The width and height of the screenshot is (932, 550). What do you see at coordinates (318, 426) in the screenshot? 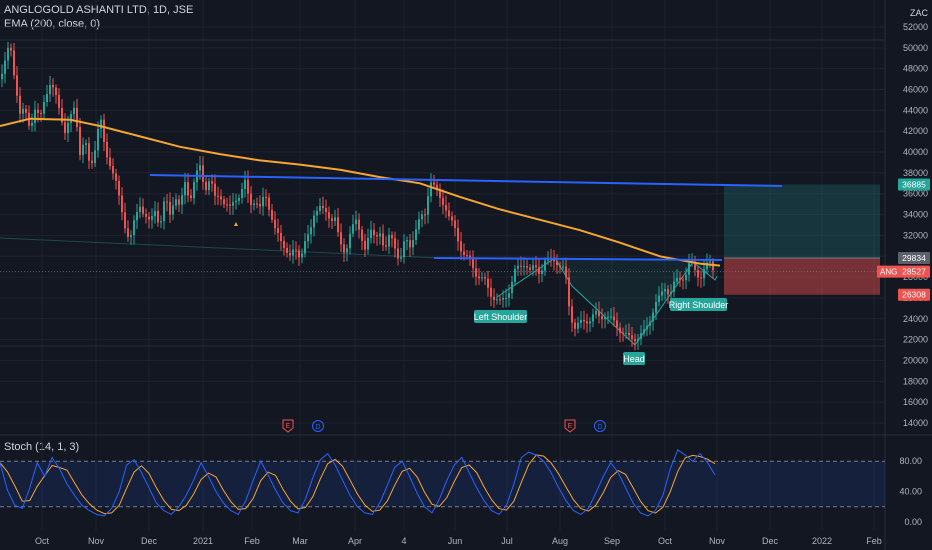
I see `dividend-marker` at bounding box center [318, 426].